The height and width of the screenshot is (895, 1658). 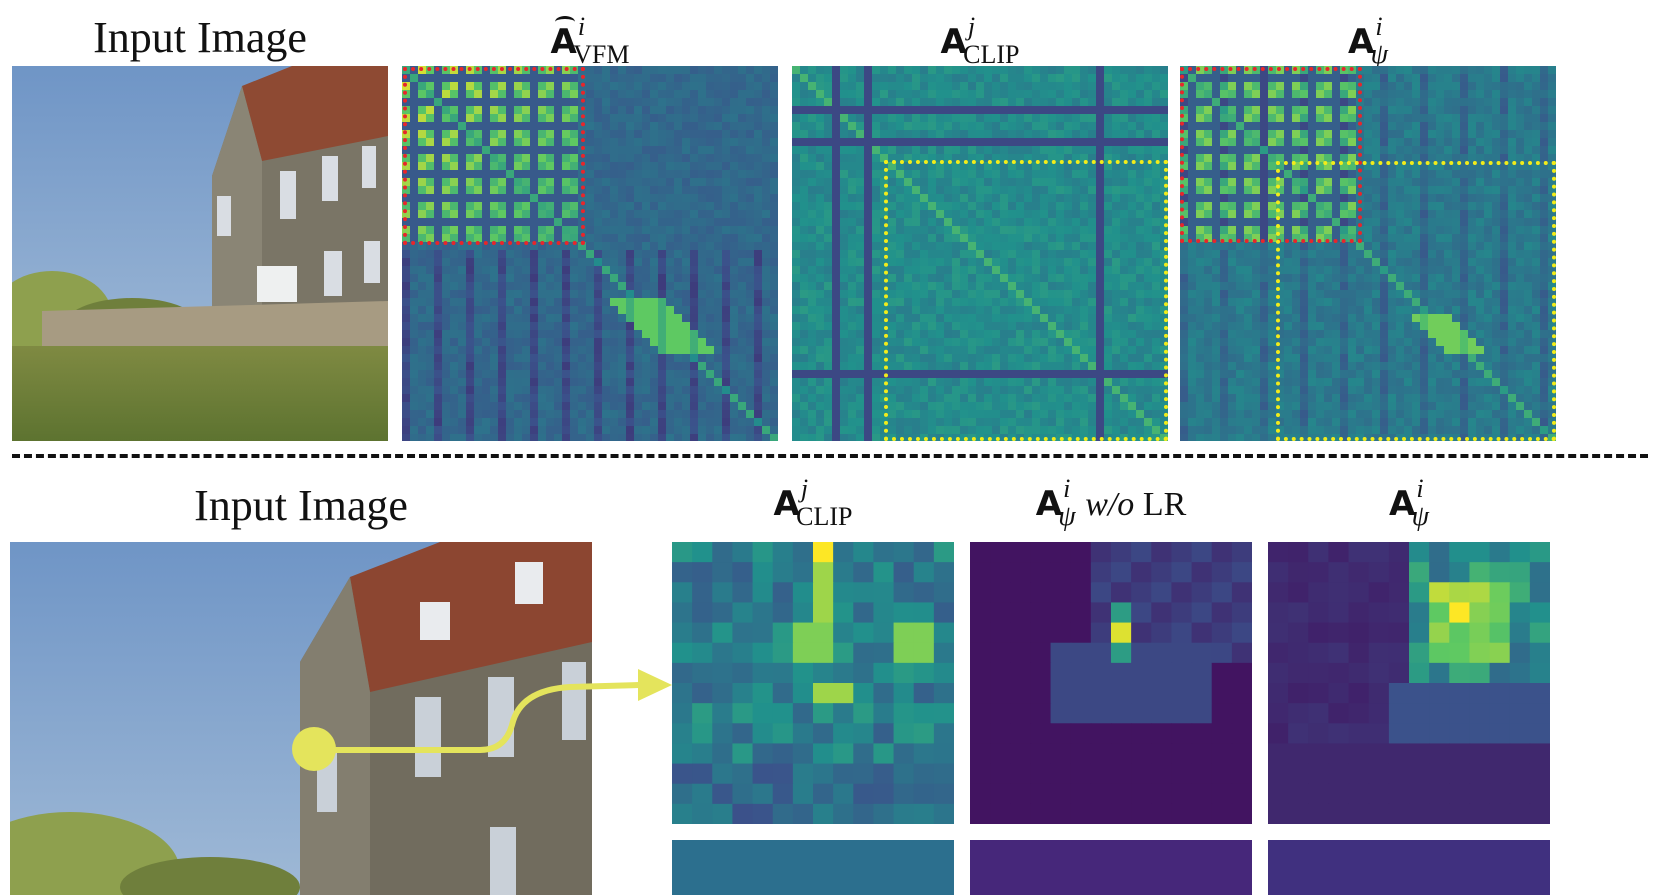 I want to click on heatmap-a-vfm, so click(x=590, y=253).